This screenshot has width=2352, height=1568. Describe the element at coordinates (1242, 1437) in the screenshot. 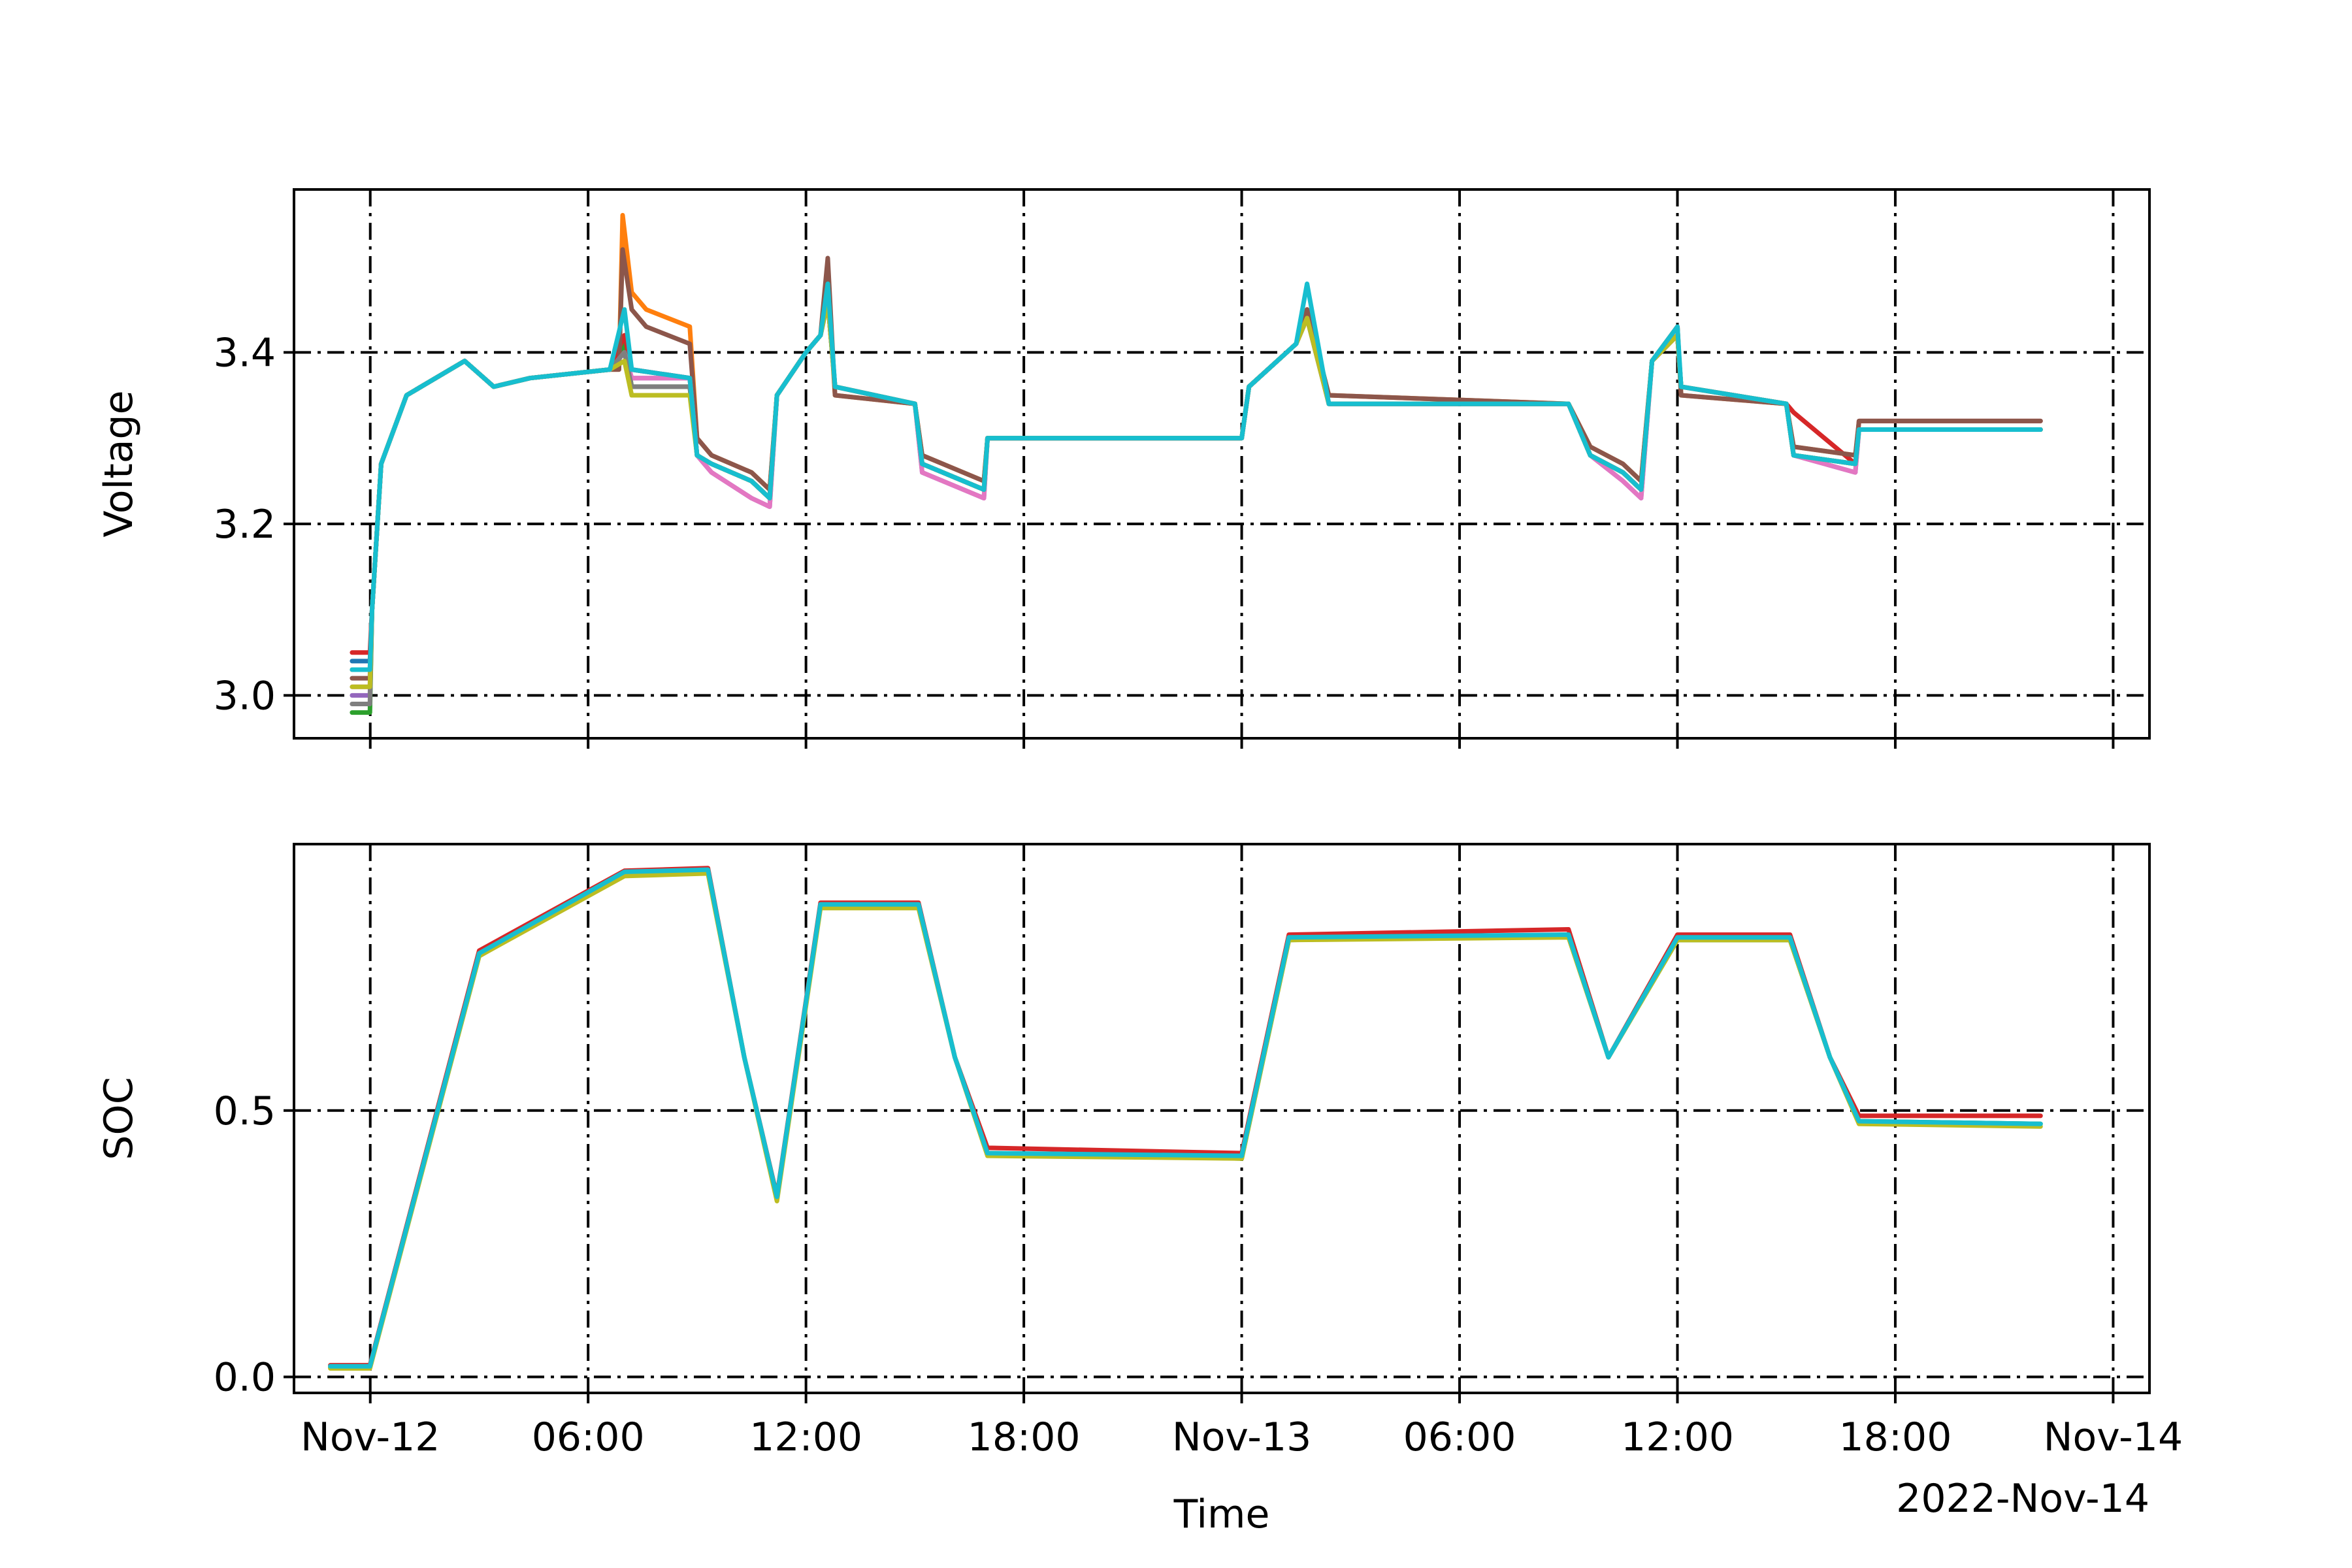

I see `xtick-label: Nov-13` at that location.